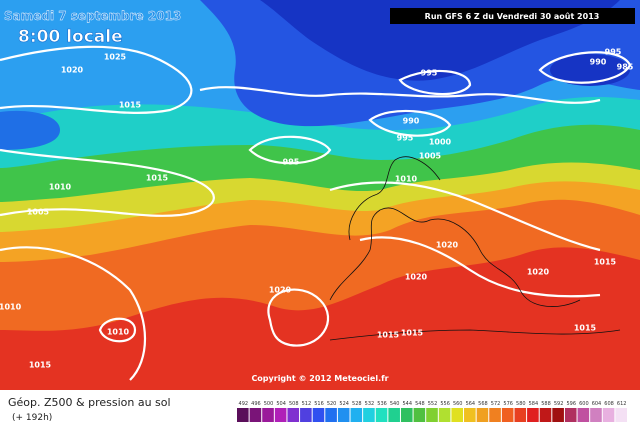 The height and width of the screenshot is (427, 640). I want to click on scale-label: 544, so click(408, 404).